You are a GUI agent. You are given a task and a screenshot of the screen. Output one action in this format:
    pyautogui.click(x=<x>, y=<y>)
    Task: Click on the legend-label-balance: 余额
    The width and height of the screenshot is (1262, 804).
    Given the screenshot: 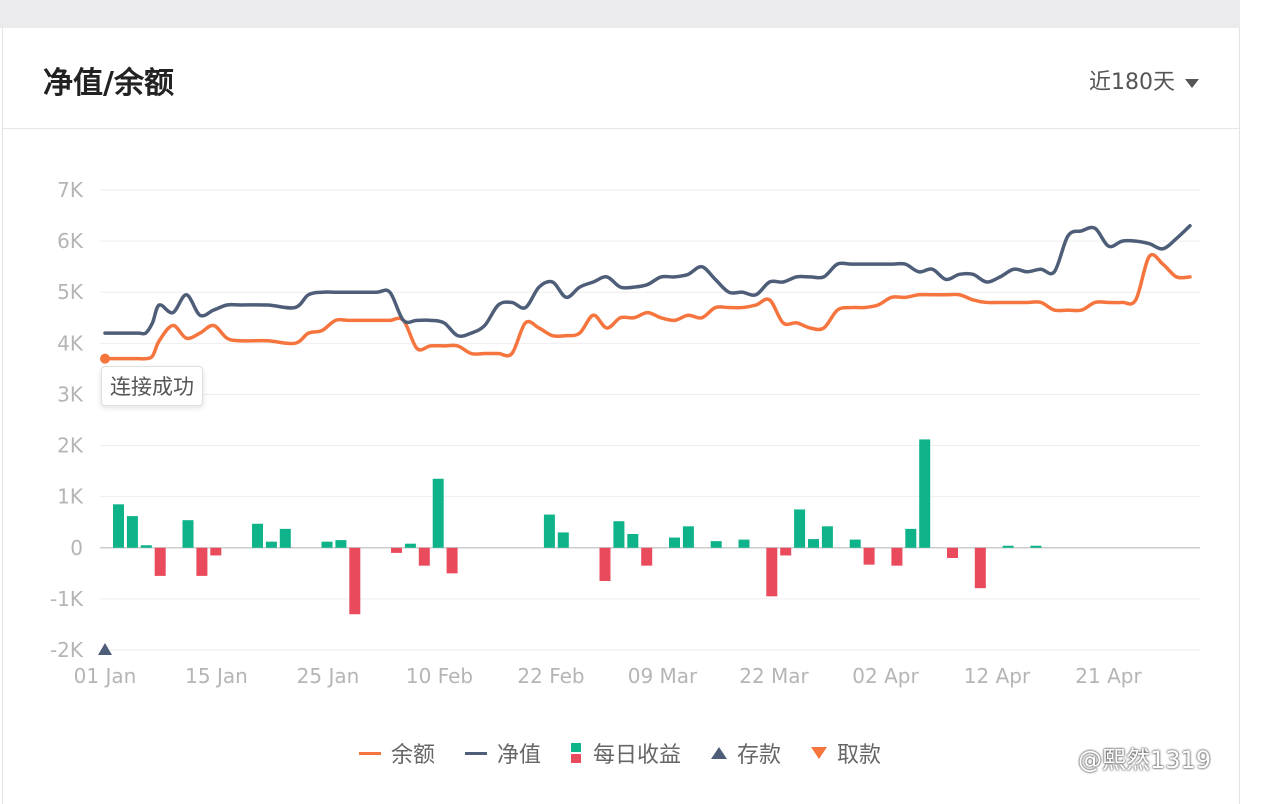 What is the action you would take?
    pyautogui.click(x=412, y=755)
    